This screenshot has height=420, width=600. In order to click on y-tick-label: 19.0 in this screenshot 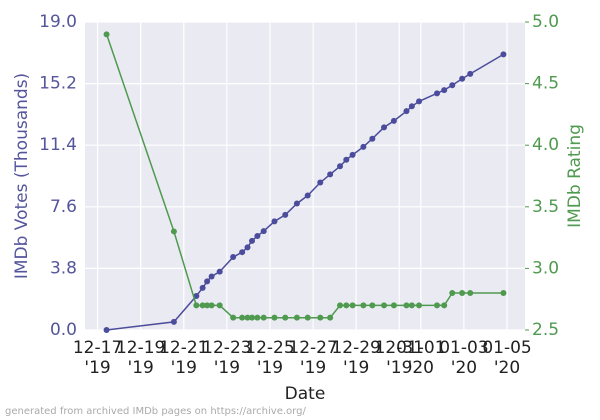, I will do `click(58, 22)`.